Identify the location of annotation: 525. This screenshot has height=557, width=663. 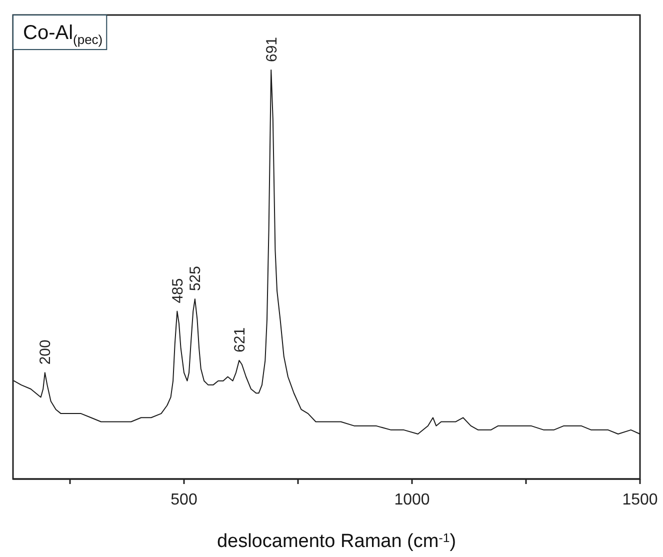
(195, 279).